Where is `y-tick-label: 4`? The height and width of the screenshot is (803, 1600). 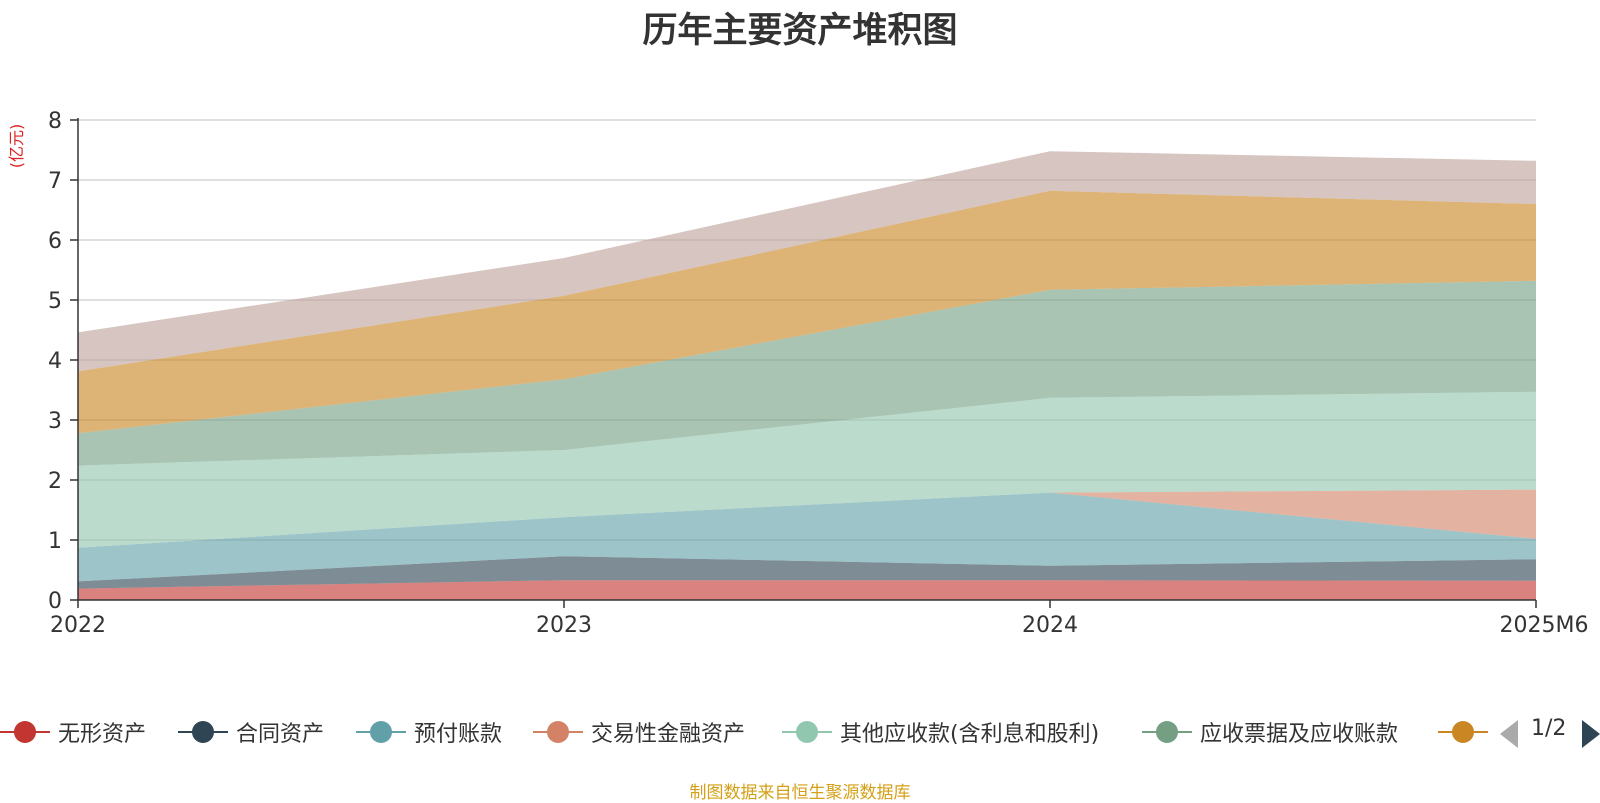
y-tick-label: 4 is located at coordinates (55, 361).